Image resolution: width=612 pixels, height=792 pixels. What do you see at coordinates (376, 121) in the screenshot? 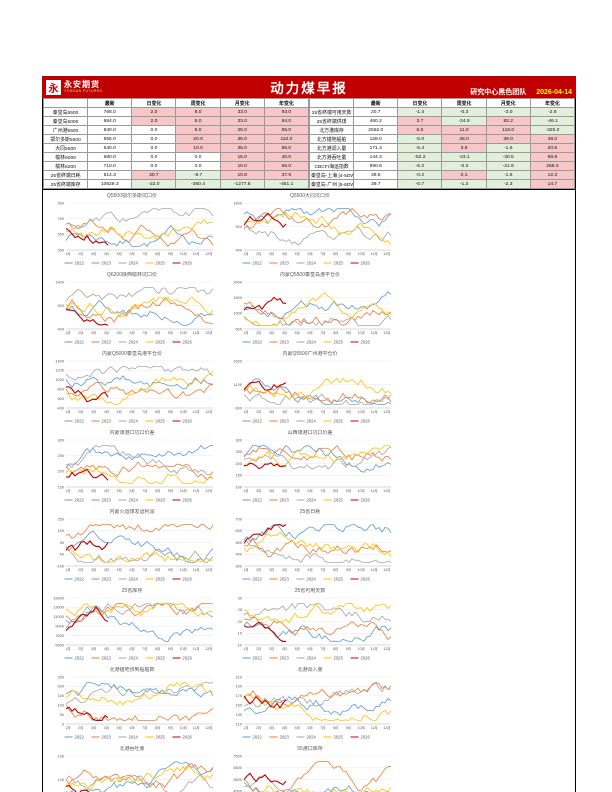
I see `latest-value: 460.2` at bounding box center [376, 121].